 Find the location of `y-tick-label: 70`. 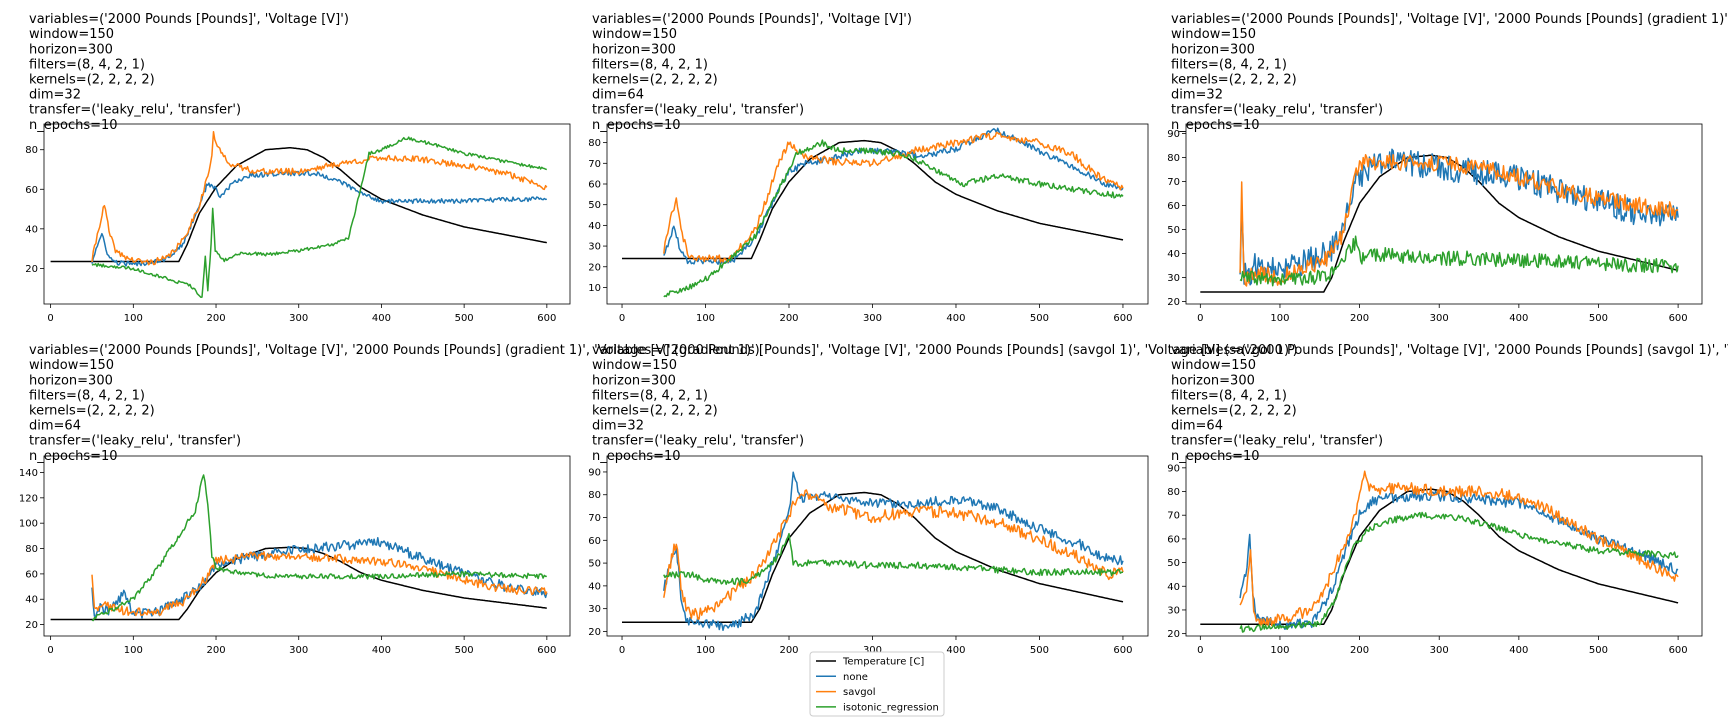

y-tick-label: 70 is located at coordinates (594, 164).